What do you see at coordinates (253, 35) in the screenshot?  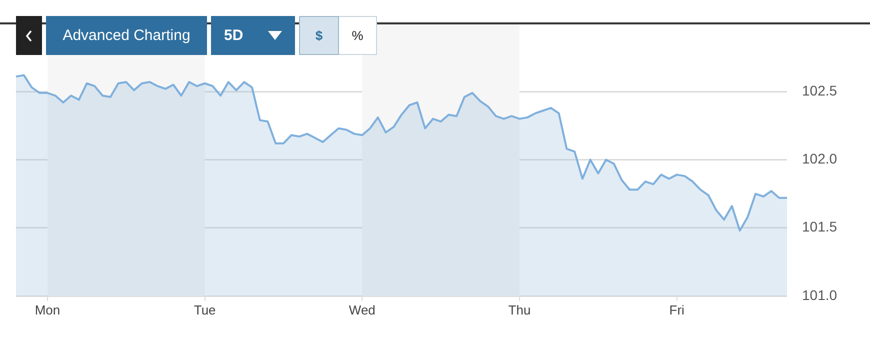 I see `period-dropdown: 5D` at bounding box center [253, 35].